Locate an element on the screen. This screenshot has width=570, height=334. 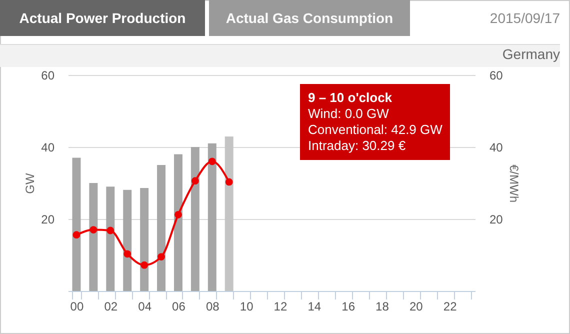
text: Germany is located at coordinates (531, 54).